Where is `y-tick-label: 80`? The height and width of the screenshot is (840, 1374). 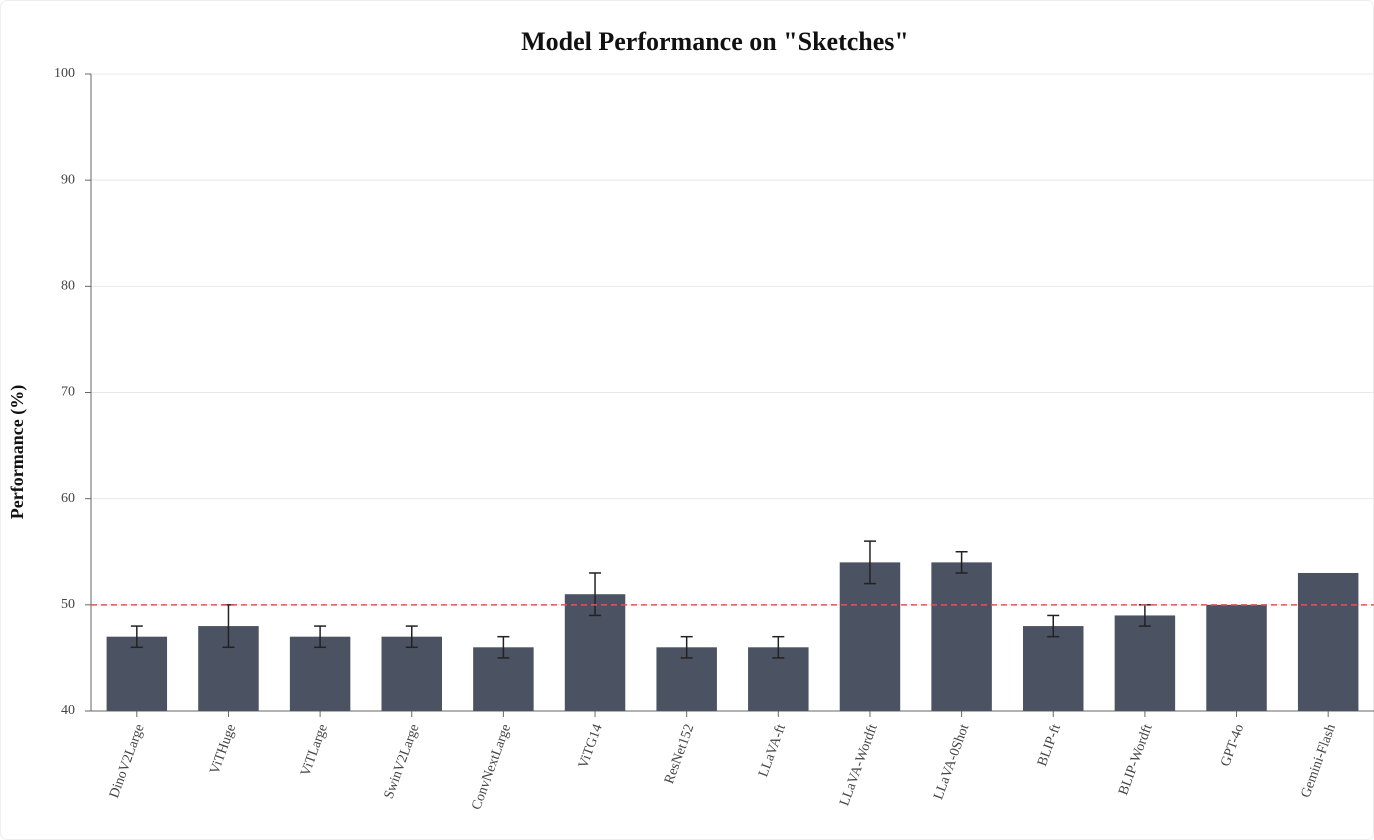 y-tick-label: 80 is located at coordinates (68, 286).